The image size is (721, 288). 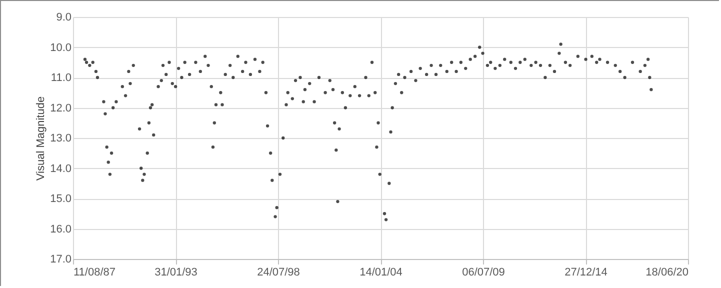 I want to click on y-tick-label: 16.0, so click(x=61, y=229).